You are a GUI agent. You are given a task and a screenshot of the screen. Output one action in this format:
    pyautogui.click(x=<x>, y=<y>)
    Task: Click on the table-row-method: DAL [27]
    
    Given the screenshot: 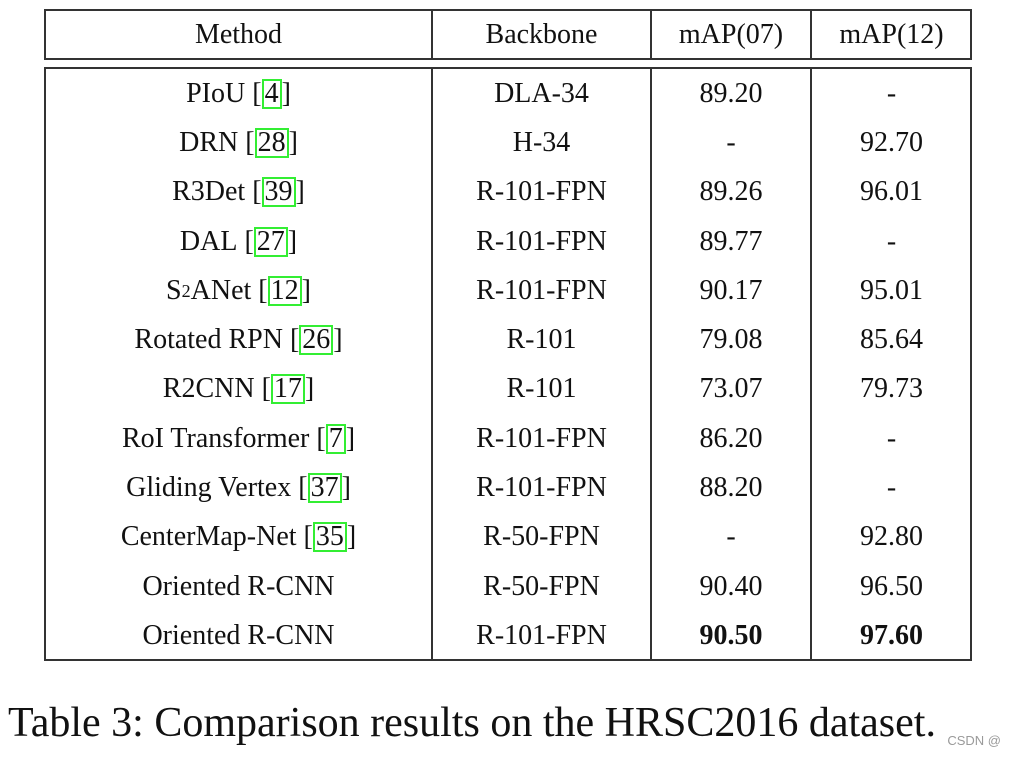 What is the action you would take?
    pyautogui.click(x=238, y=241)
    